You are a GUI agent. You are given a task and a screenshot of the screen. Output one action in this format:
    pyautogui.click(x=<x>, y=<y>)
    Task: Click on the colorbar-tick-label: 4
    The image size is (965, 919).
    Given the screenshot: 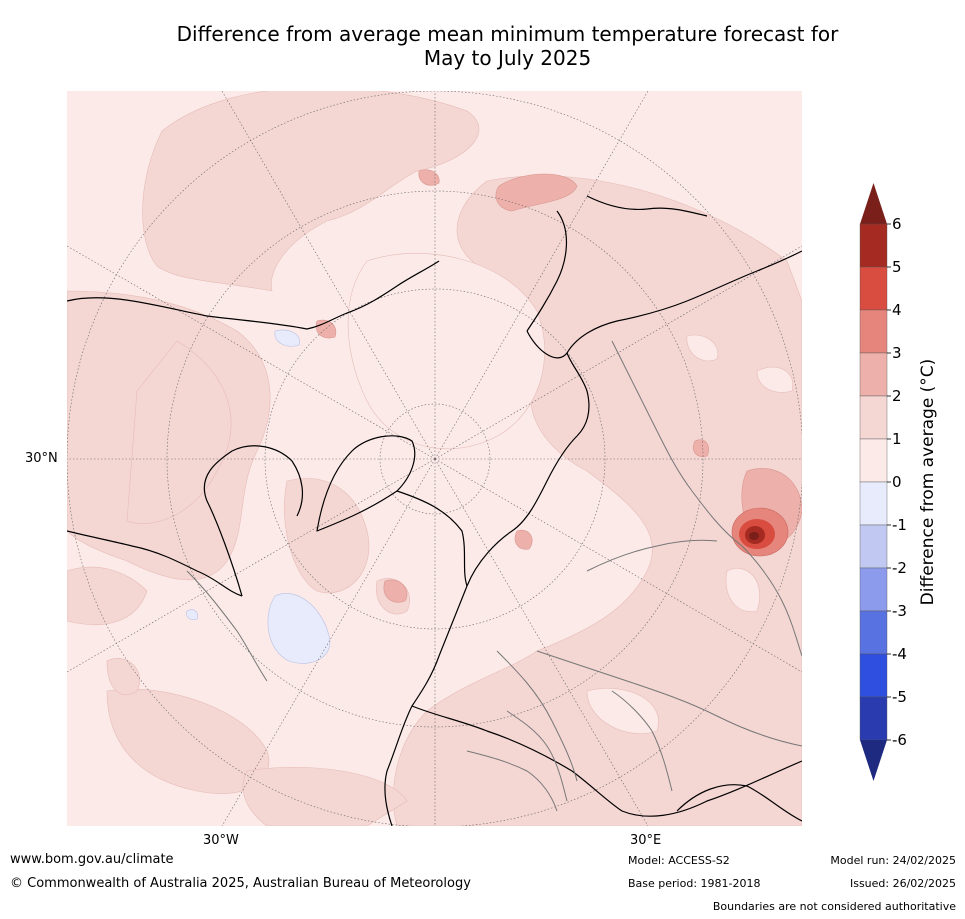 What is the action you would take?
    pyautogui.click(x=897, y=310)
    